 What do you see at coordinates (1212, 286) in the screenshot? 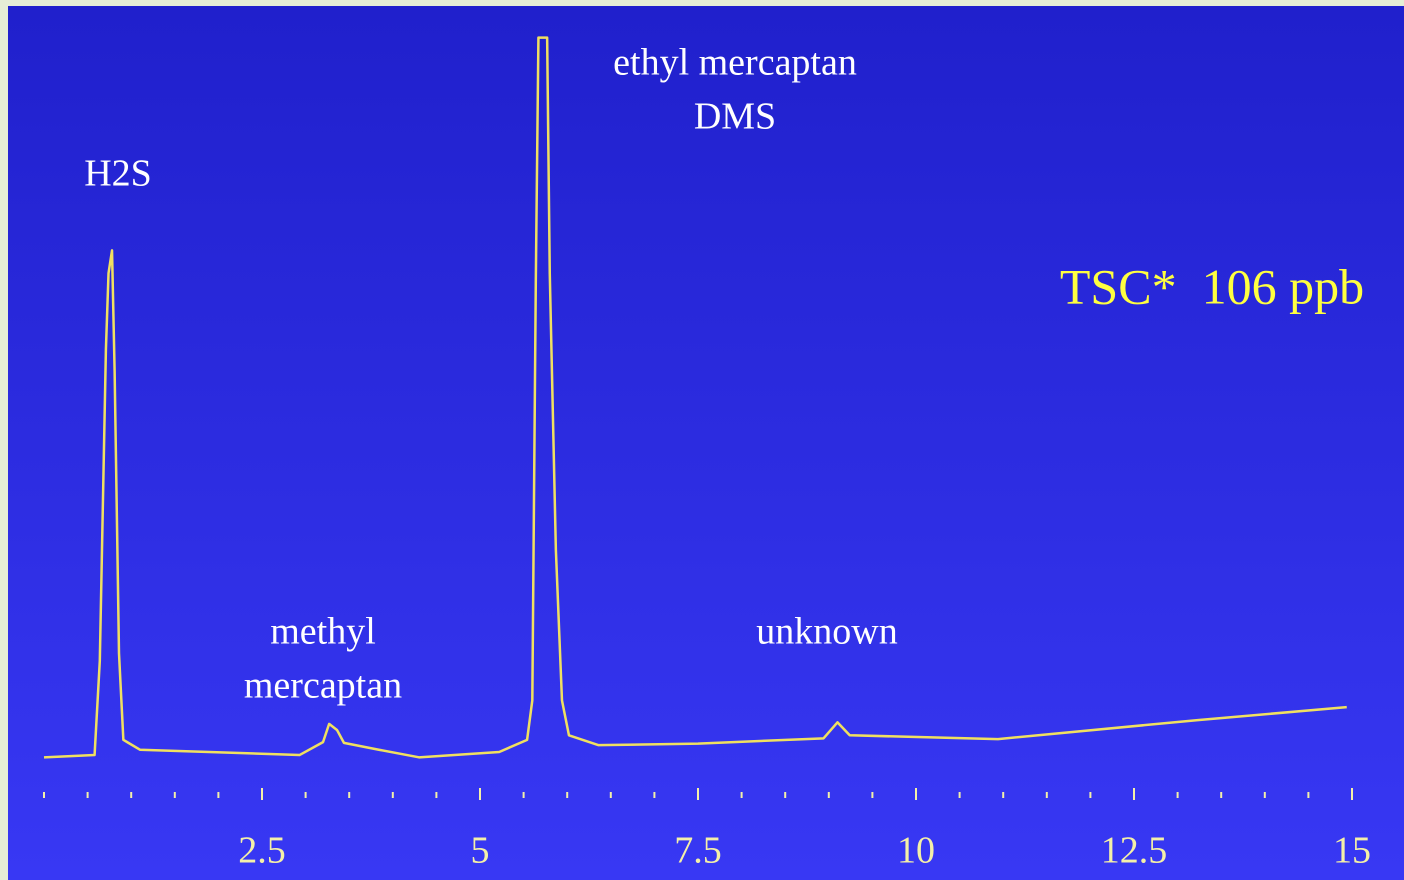
I see `tsc-callout: TSC* 106 ppb` at bounding box center [1212, 286].